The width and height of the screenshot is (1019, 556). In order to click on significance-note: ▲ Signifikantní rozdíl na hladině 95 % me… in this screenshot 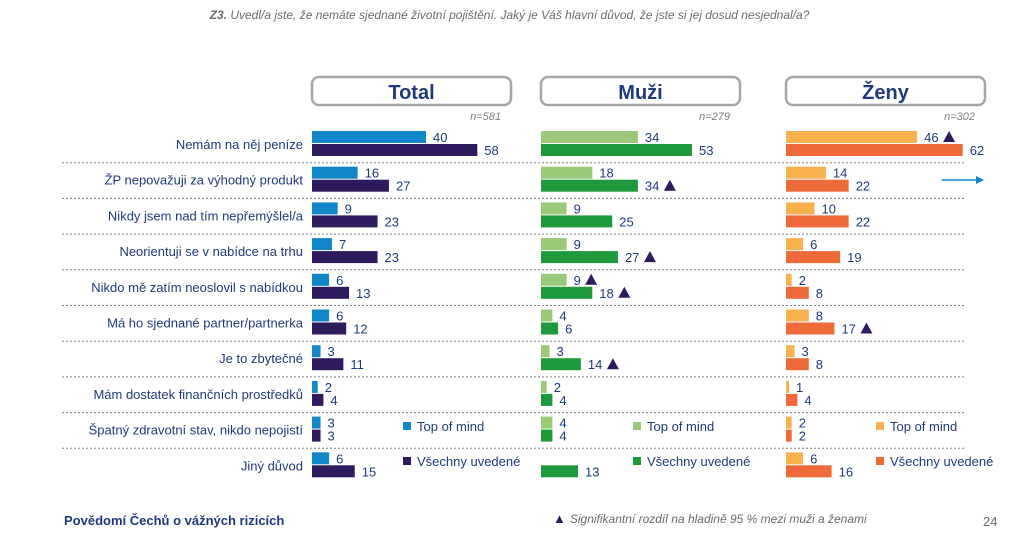, I will do `click(710, 518)`.